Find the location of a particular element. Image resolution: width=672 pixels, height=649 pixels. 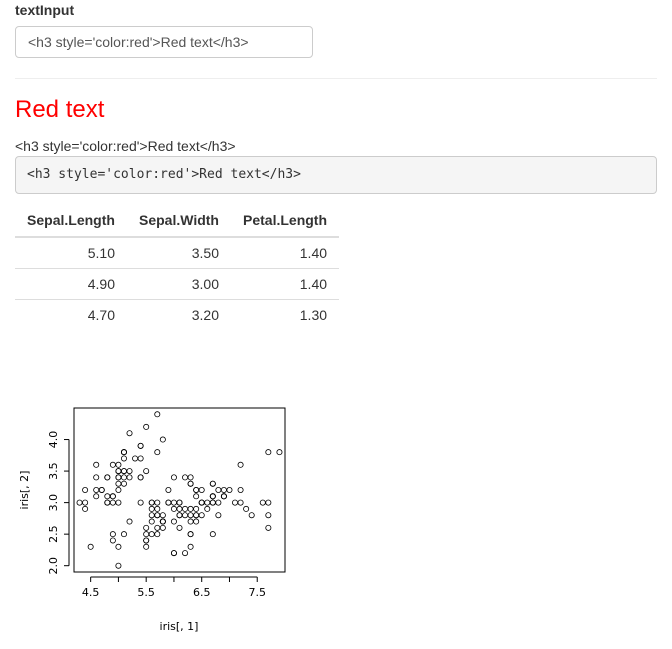

verbatim-text-output: <h3 style='color:red'>Red text</h3> is located at coordinates (336, 175).